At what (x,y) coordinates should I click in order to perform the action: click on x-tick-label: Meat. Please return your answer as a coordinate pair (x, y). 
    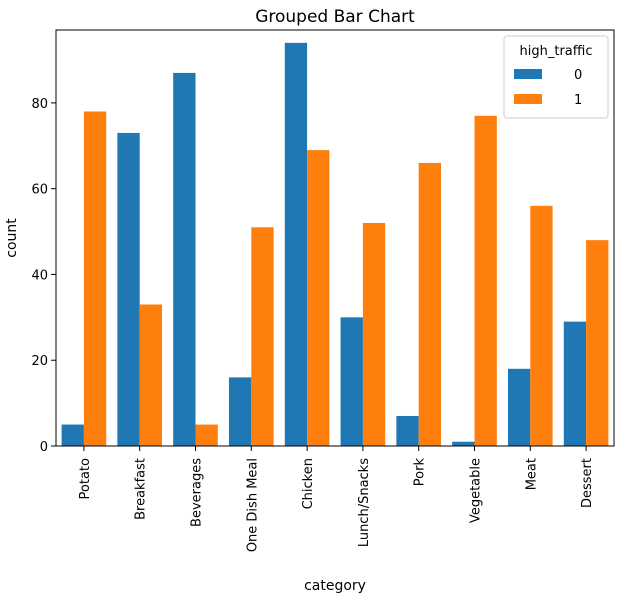
    Looking at the image, I should click on (531, 474).